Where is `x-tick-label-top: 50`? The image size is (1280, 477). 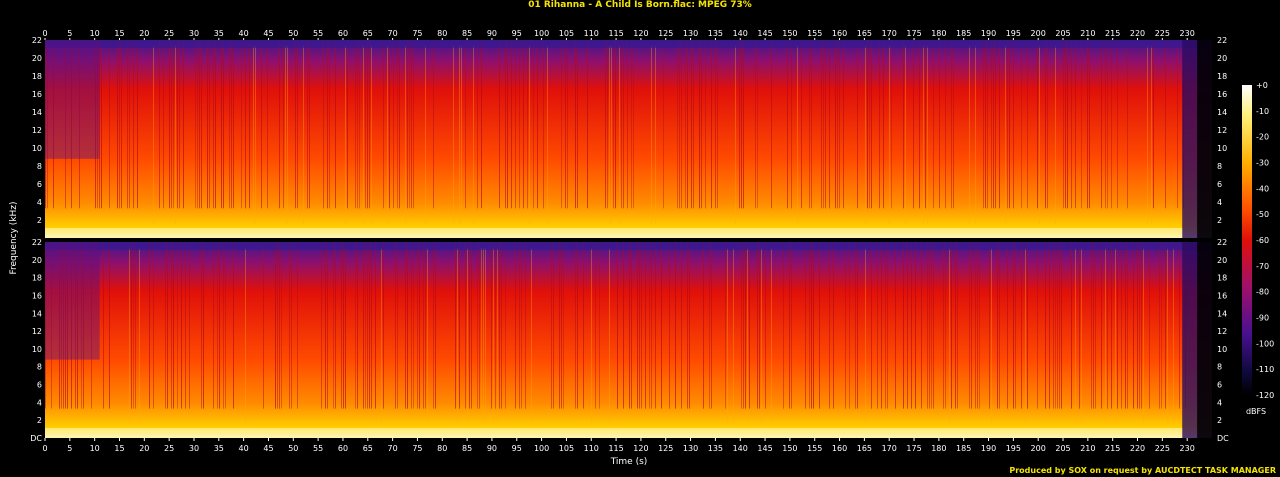
x-tick-label-top: 50 is located at coordinates (293, 33).